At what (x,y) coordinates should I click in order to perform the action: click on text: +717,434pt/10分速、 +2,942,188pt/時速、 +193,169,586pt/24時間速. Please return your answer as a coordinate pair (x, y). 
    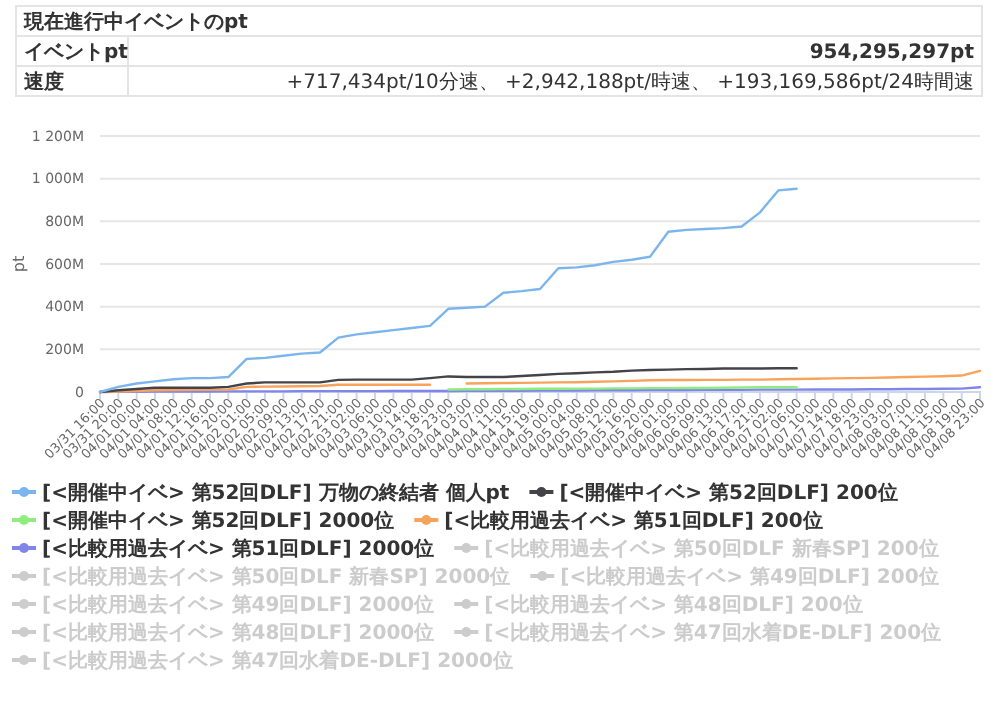
    Looking at the image, I should click on (630, 82).